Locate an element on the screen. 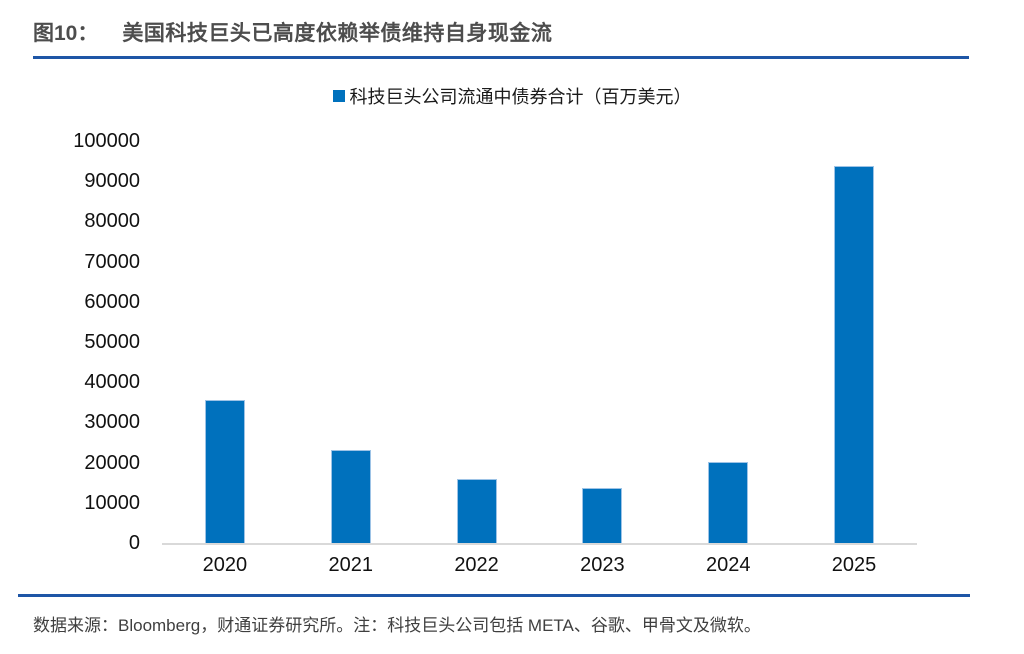  x-tick-label-2024: 2024 is located at coordinates (728, 565).